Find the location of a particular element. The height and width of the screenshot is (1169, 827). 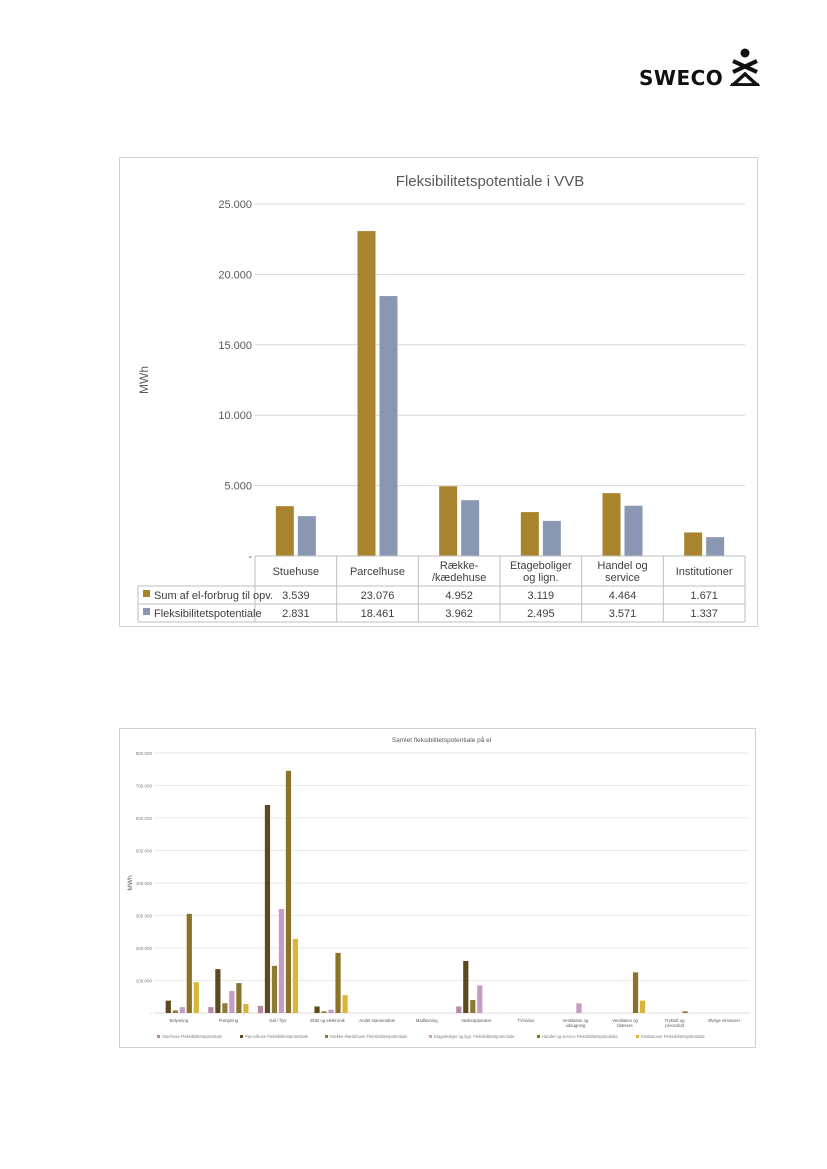

chart-title: Fleksibilitetspotentiale i VVB is located at coordinates (490, 181).